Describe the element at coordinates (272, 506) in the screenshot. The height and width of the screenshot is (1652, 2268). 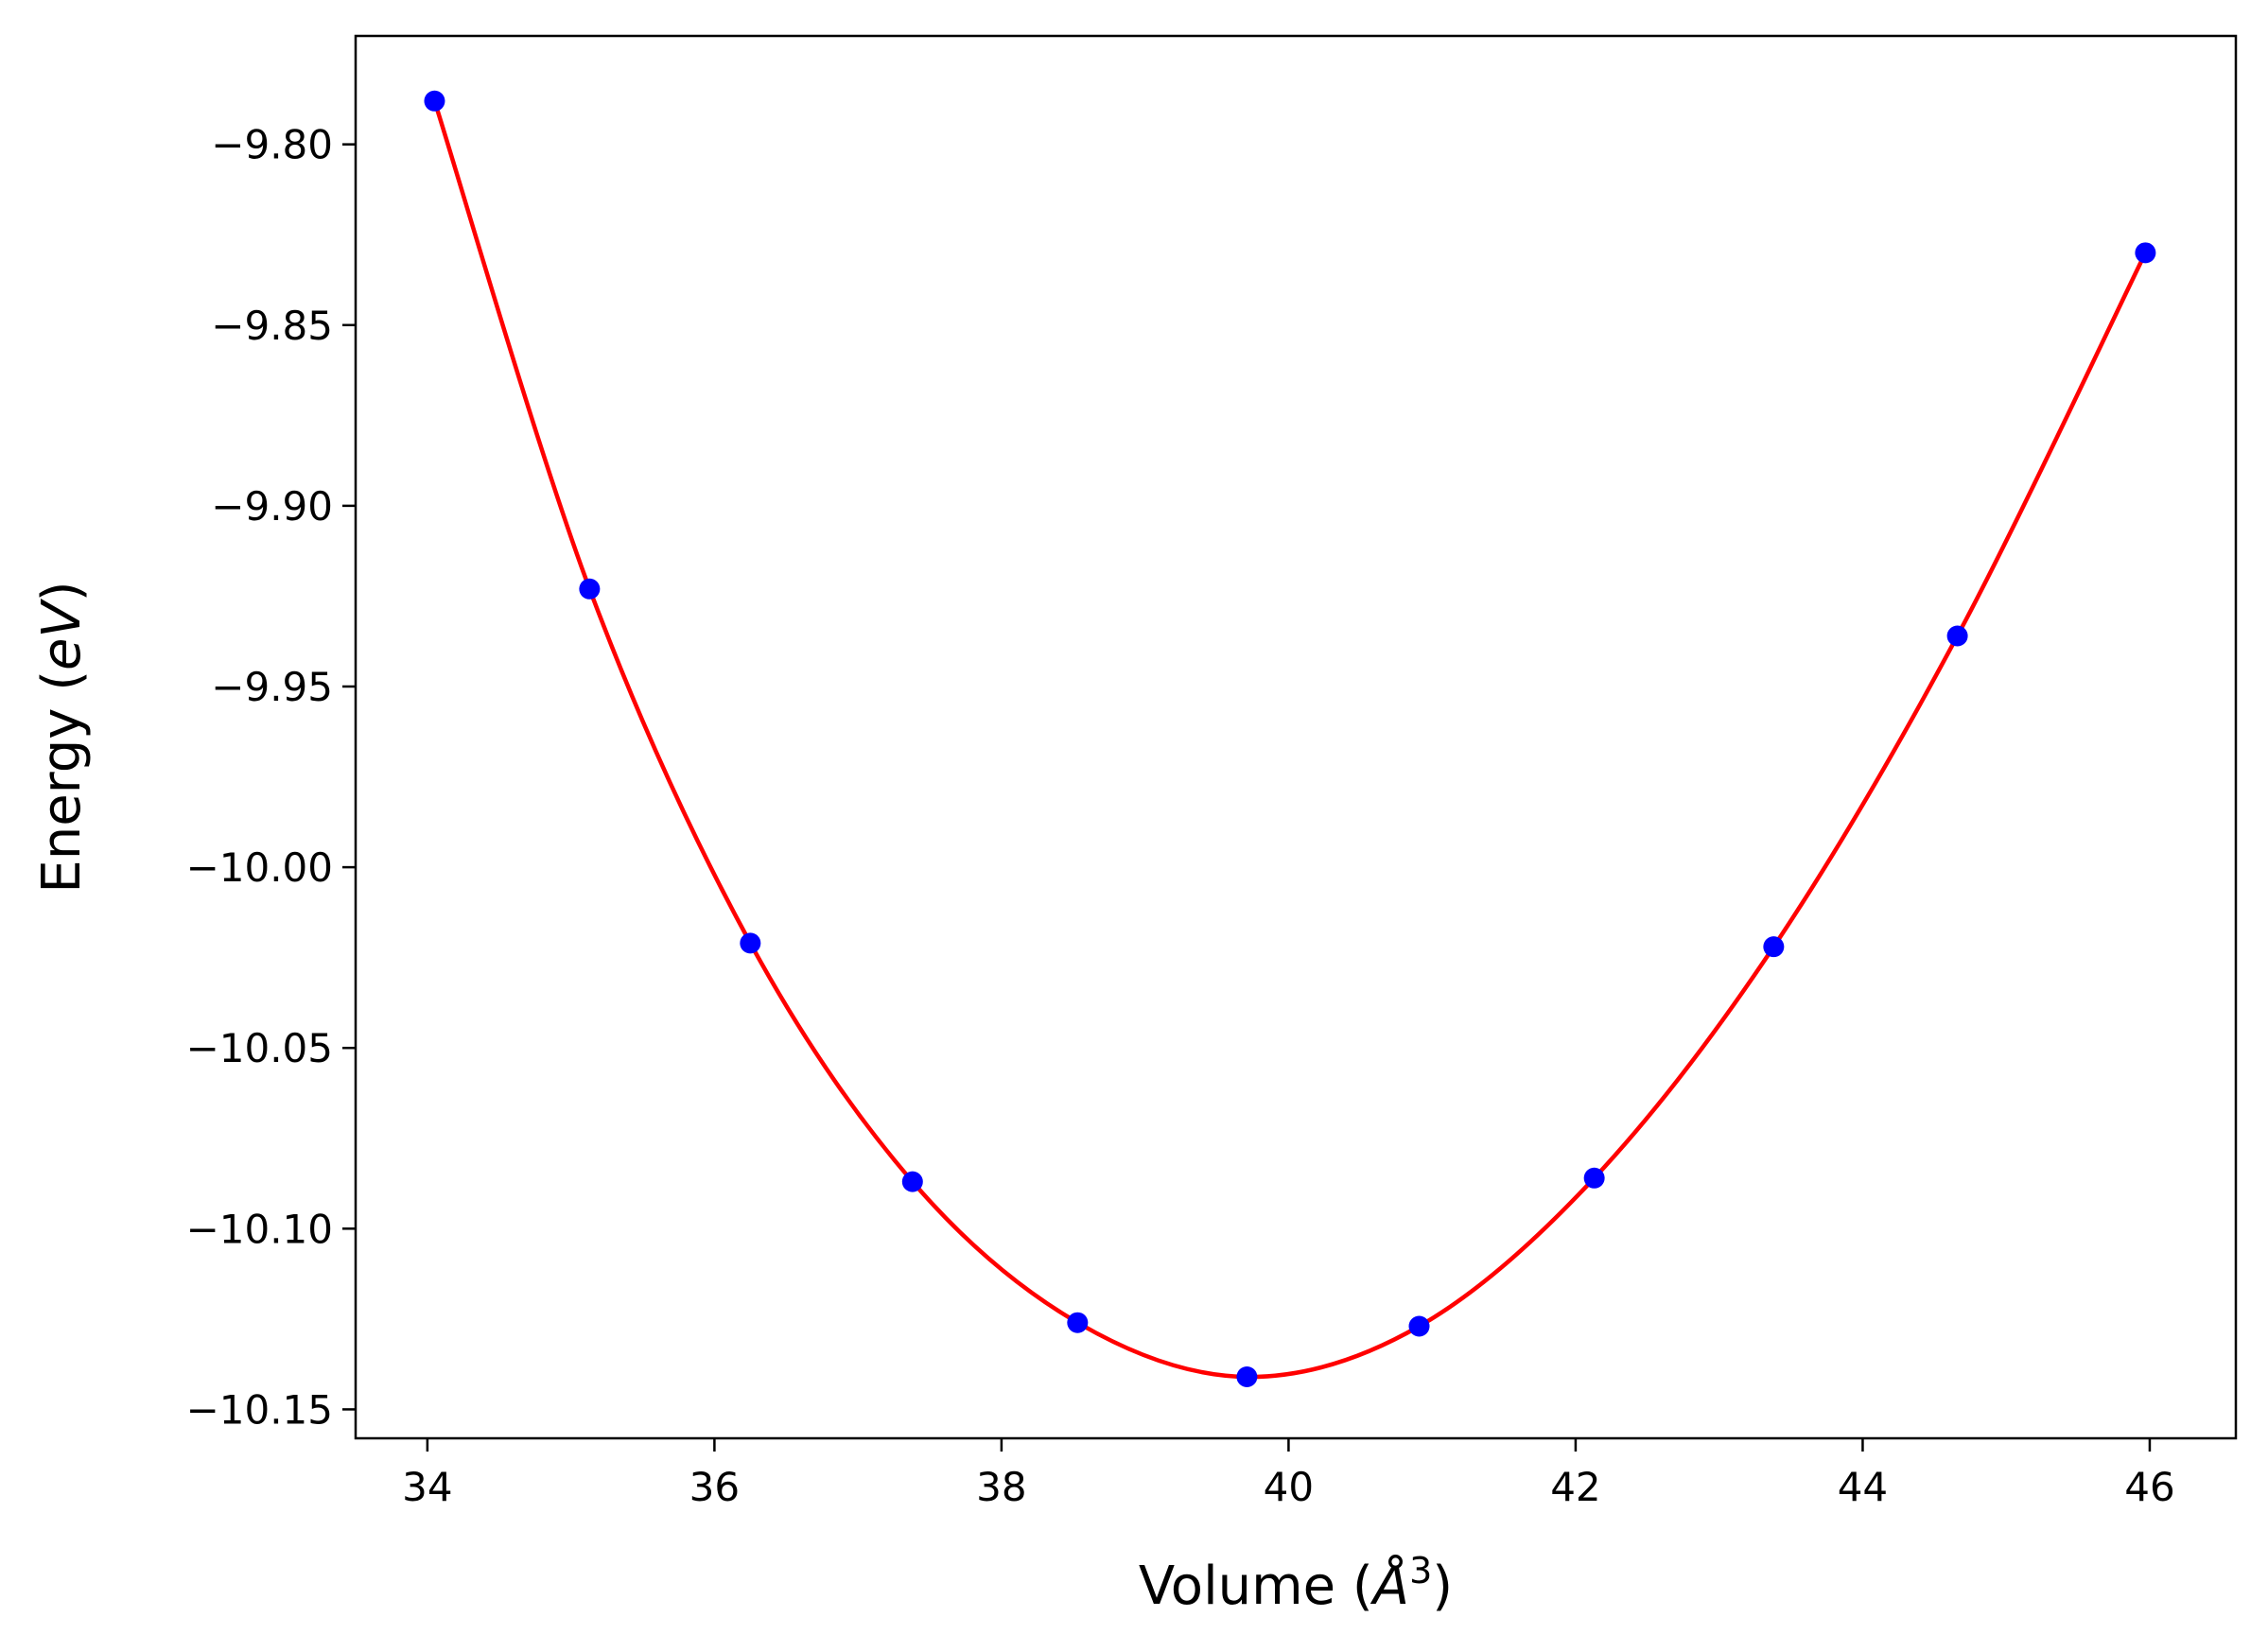
I see `y-tick-label: −9.90` at that location.